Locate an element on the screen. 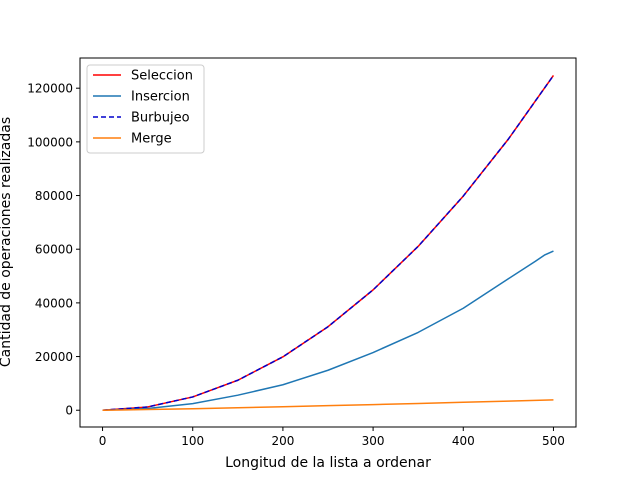  y-axis-label: Cantidad de operaciones realizadas is located at coordinates (7, 242).